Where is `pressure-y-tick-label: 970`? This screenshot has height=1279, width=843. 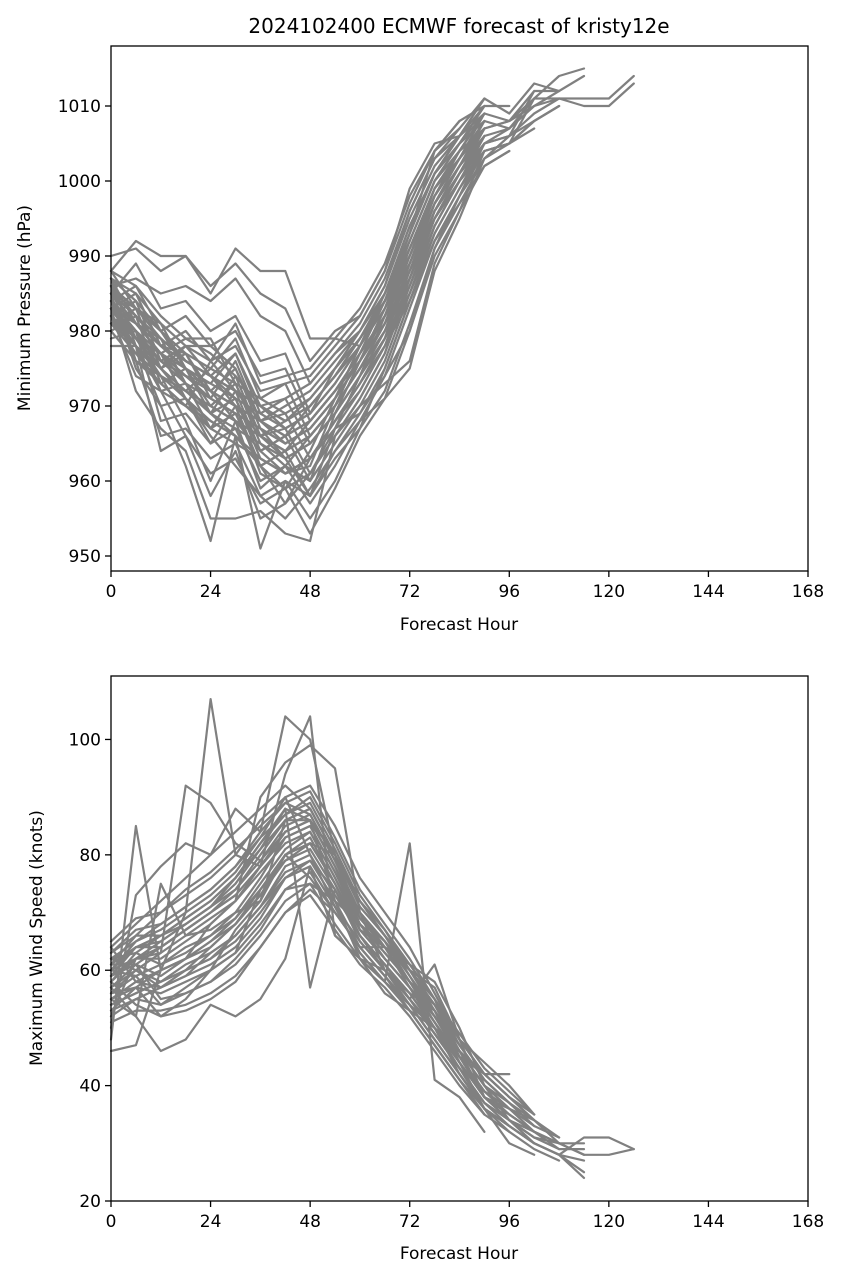
pressure-y-tick-label: 970 is located at coordinates (85, 407).